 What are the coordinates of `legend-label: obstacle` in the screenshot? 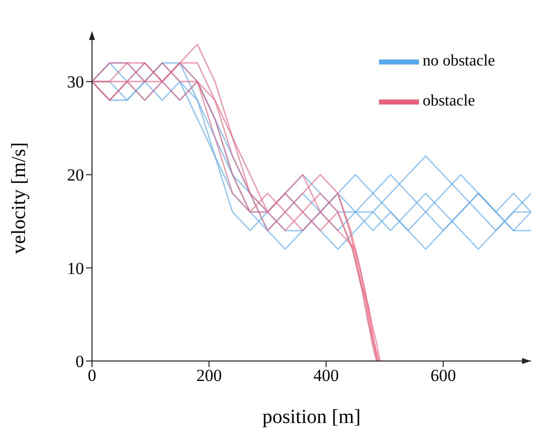 It's located at (448, 101).